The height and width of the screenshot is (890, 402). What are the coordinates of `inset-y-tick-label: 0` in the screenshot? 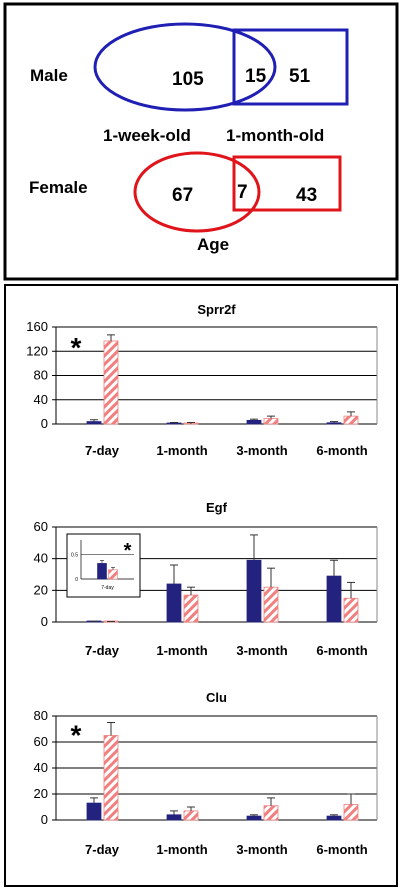 It's located at (76, 580).